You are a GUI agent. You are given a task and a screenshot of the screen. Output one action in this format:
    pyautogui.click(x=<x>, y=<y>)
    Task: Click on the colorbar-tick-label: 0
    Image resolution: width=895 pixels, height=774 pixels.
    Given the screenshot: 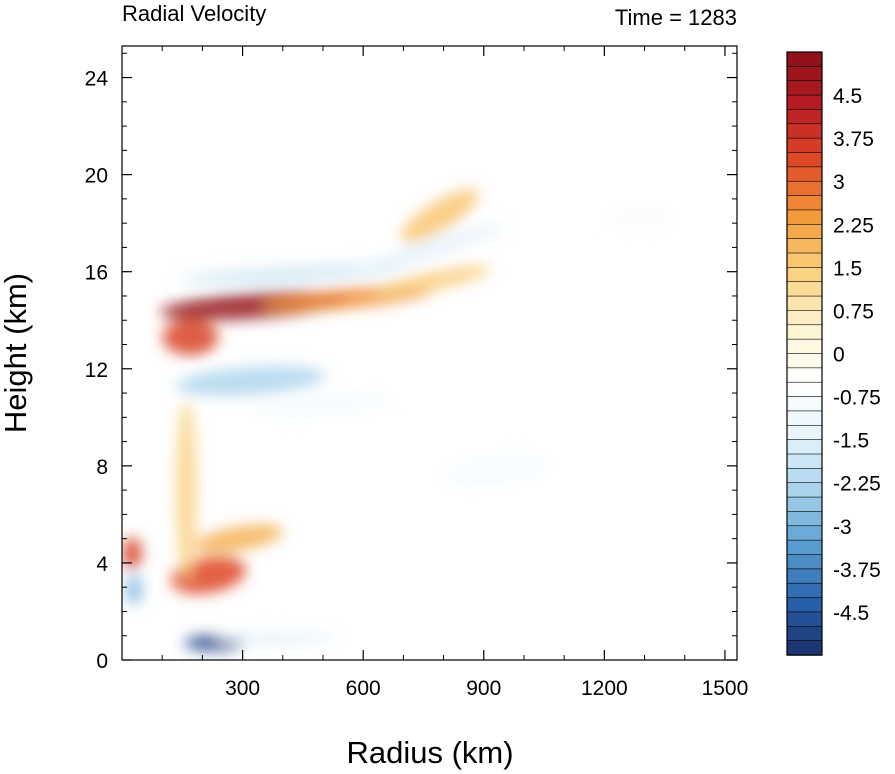 What is the action you would take?
    pyautogui.click(x=839, y=355)
    